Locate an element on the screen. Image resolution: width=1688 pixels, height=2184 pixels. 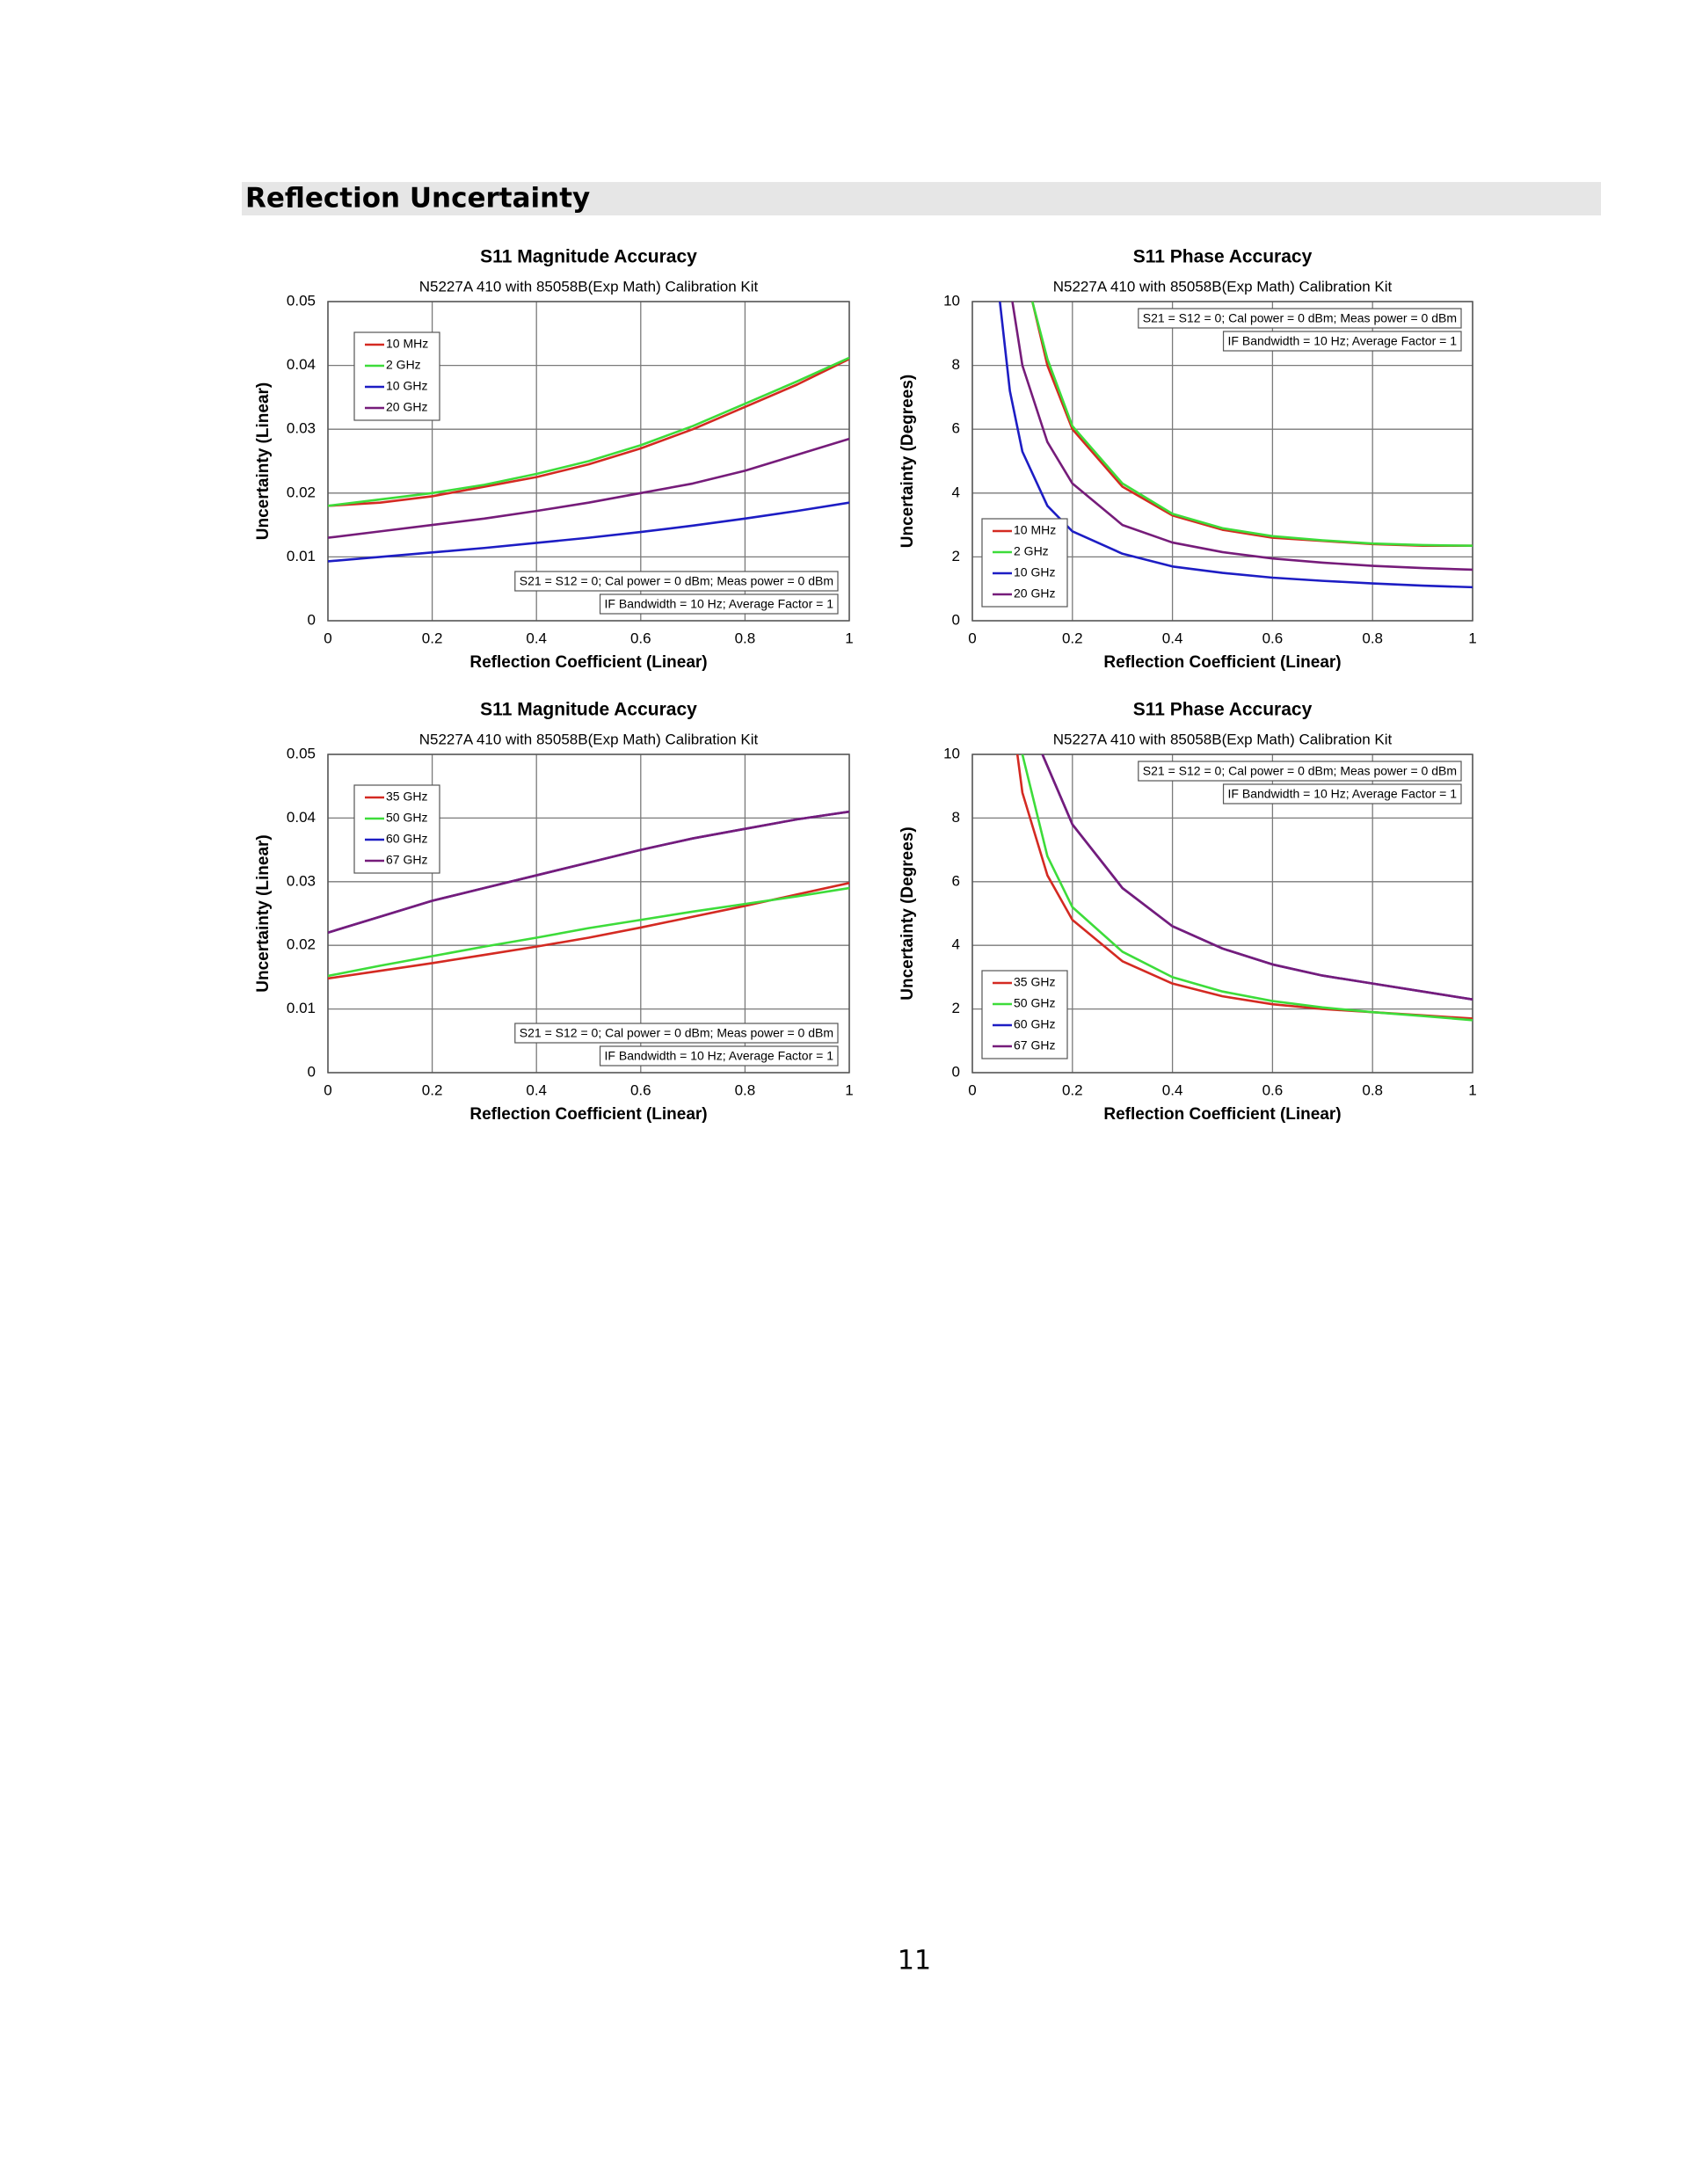
legend-label: 10 MHz is located at coordinates (407, 344).